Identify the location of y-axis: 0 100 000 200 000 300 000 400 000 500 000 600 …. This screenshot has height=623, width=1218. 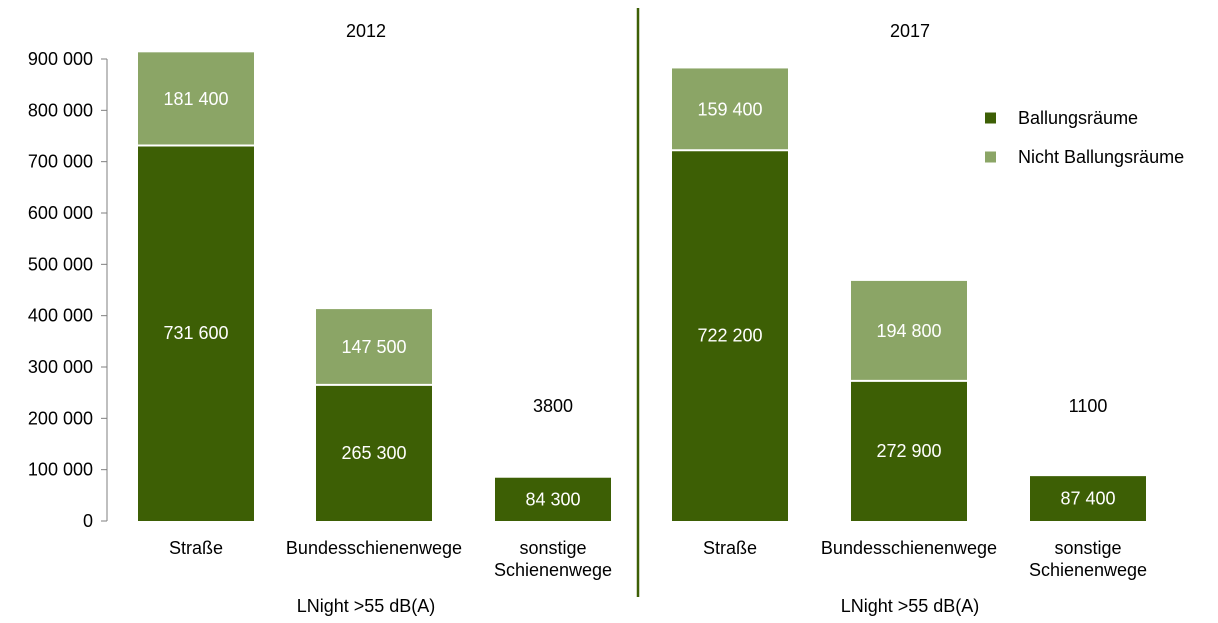
(68, 290).